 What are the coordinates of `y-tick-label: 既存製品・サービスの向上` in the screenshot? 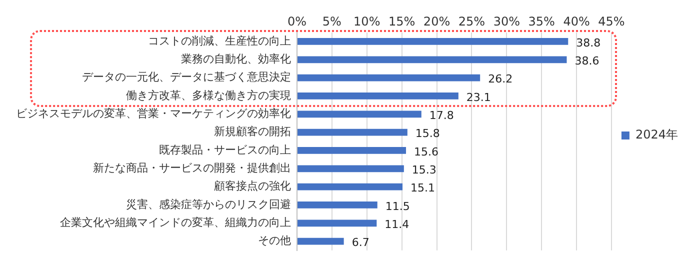 It's located at (225, 149).